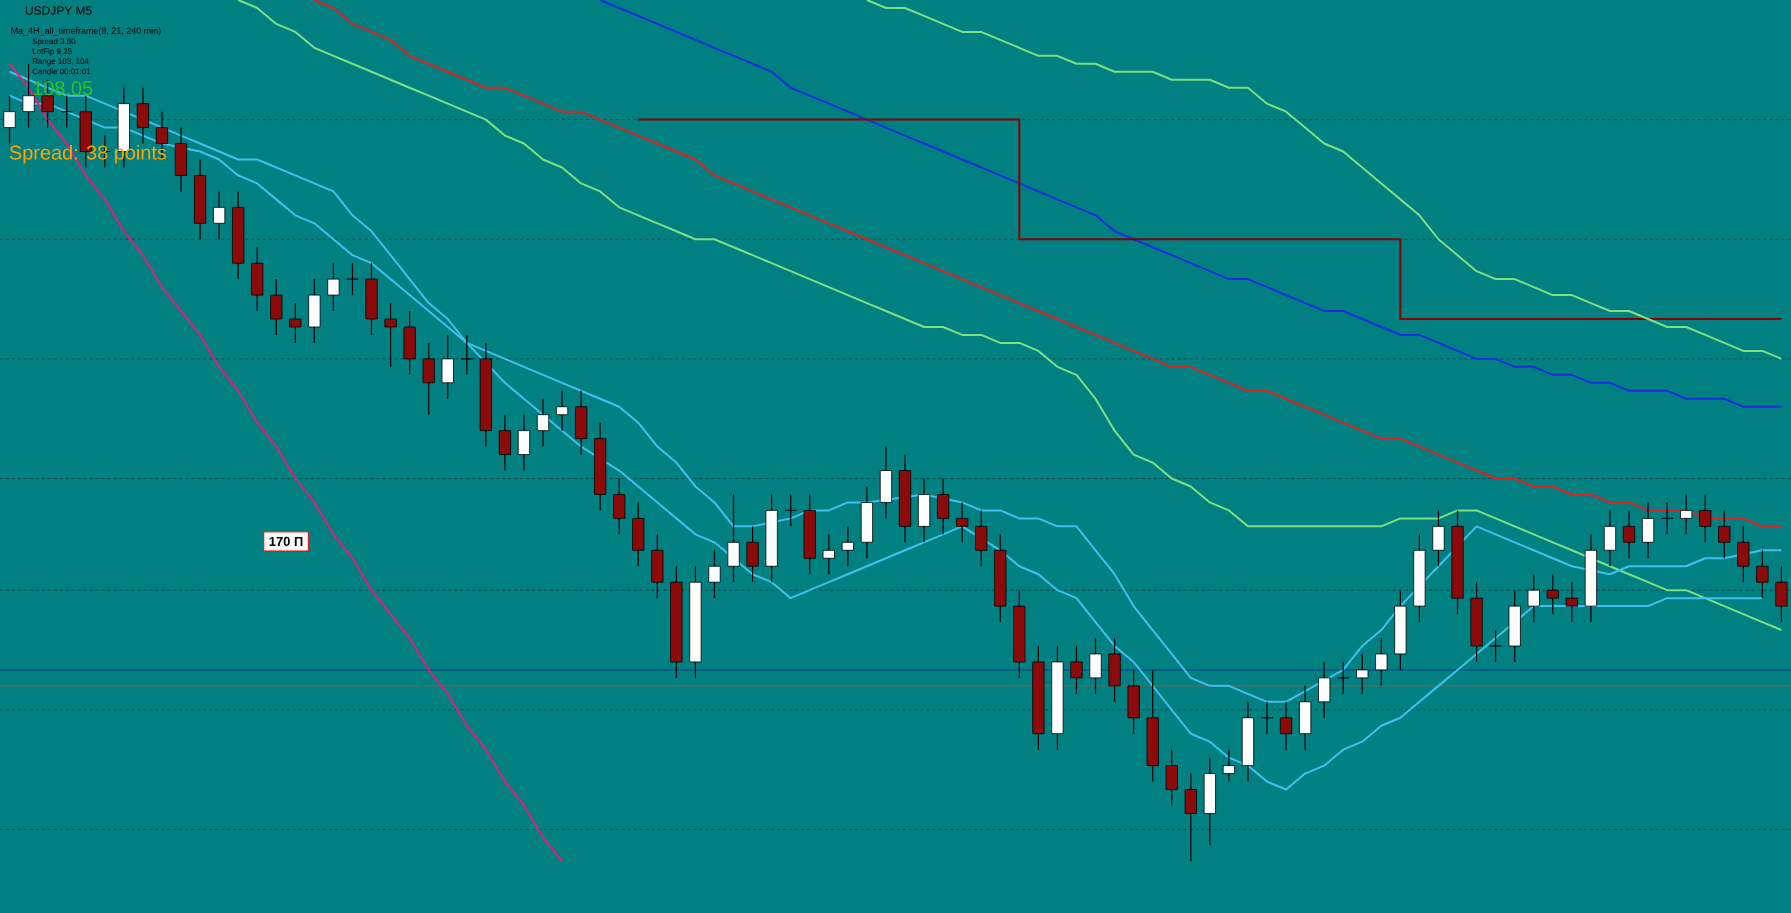 This screenshot has width=1791, height=913. What do you see at coordinates (286, 541) in the screenshot?
I see `annotation: 170 П` at bounding box center [286, 541].